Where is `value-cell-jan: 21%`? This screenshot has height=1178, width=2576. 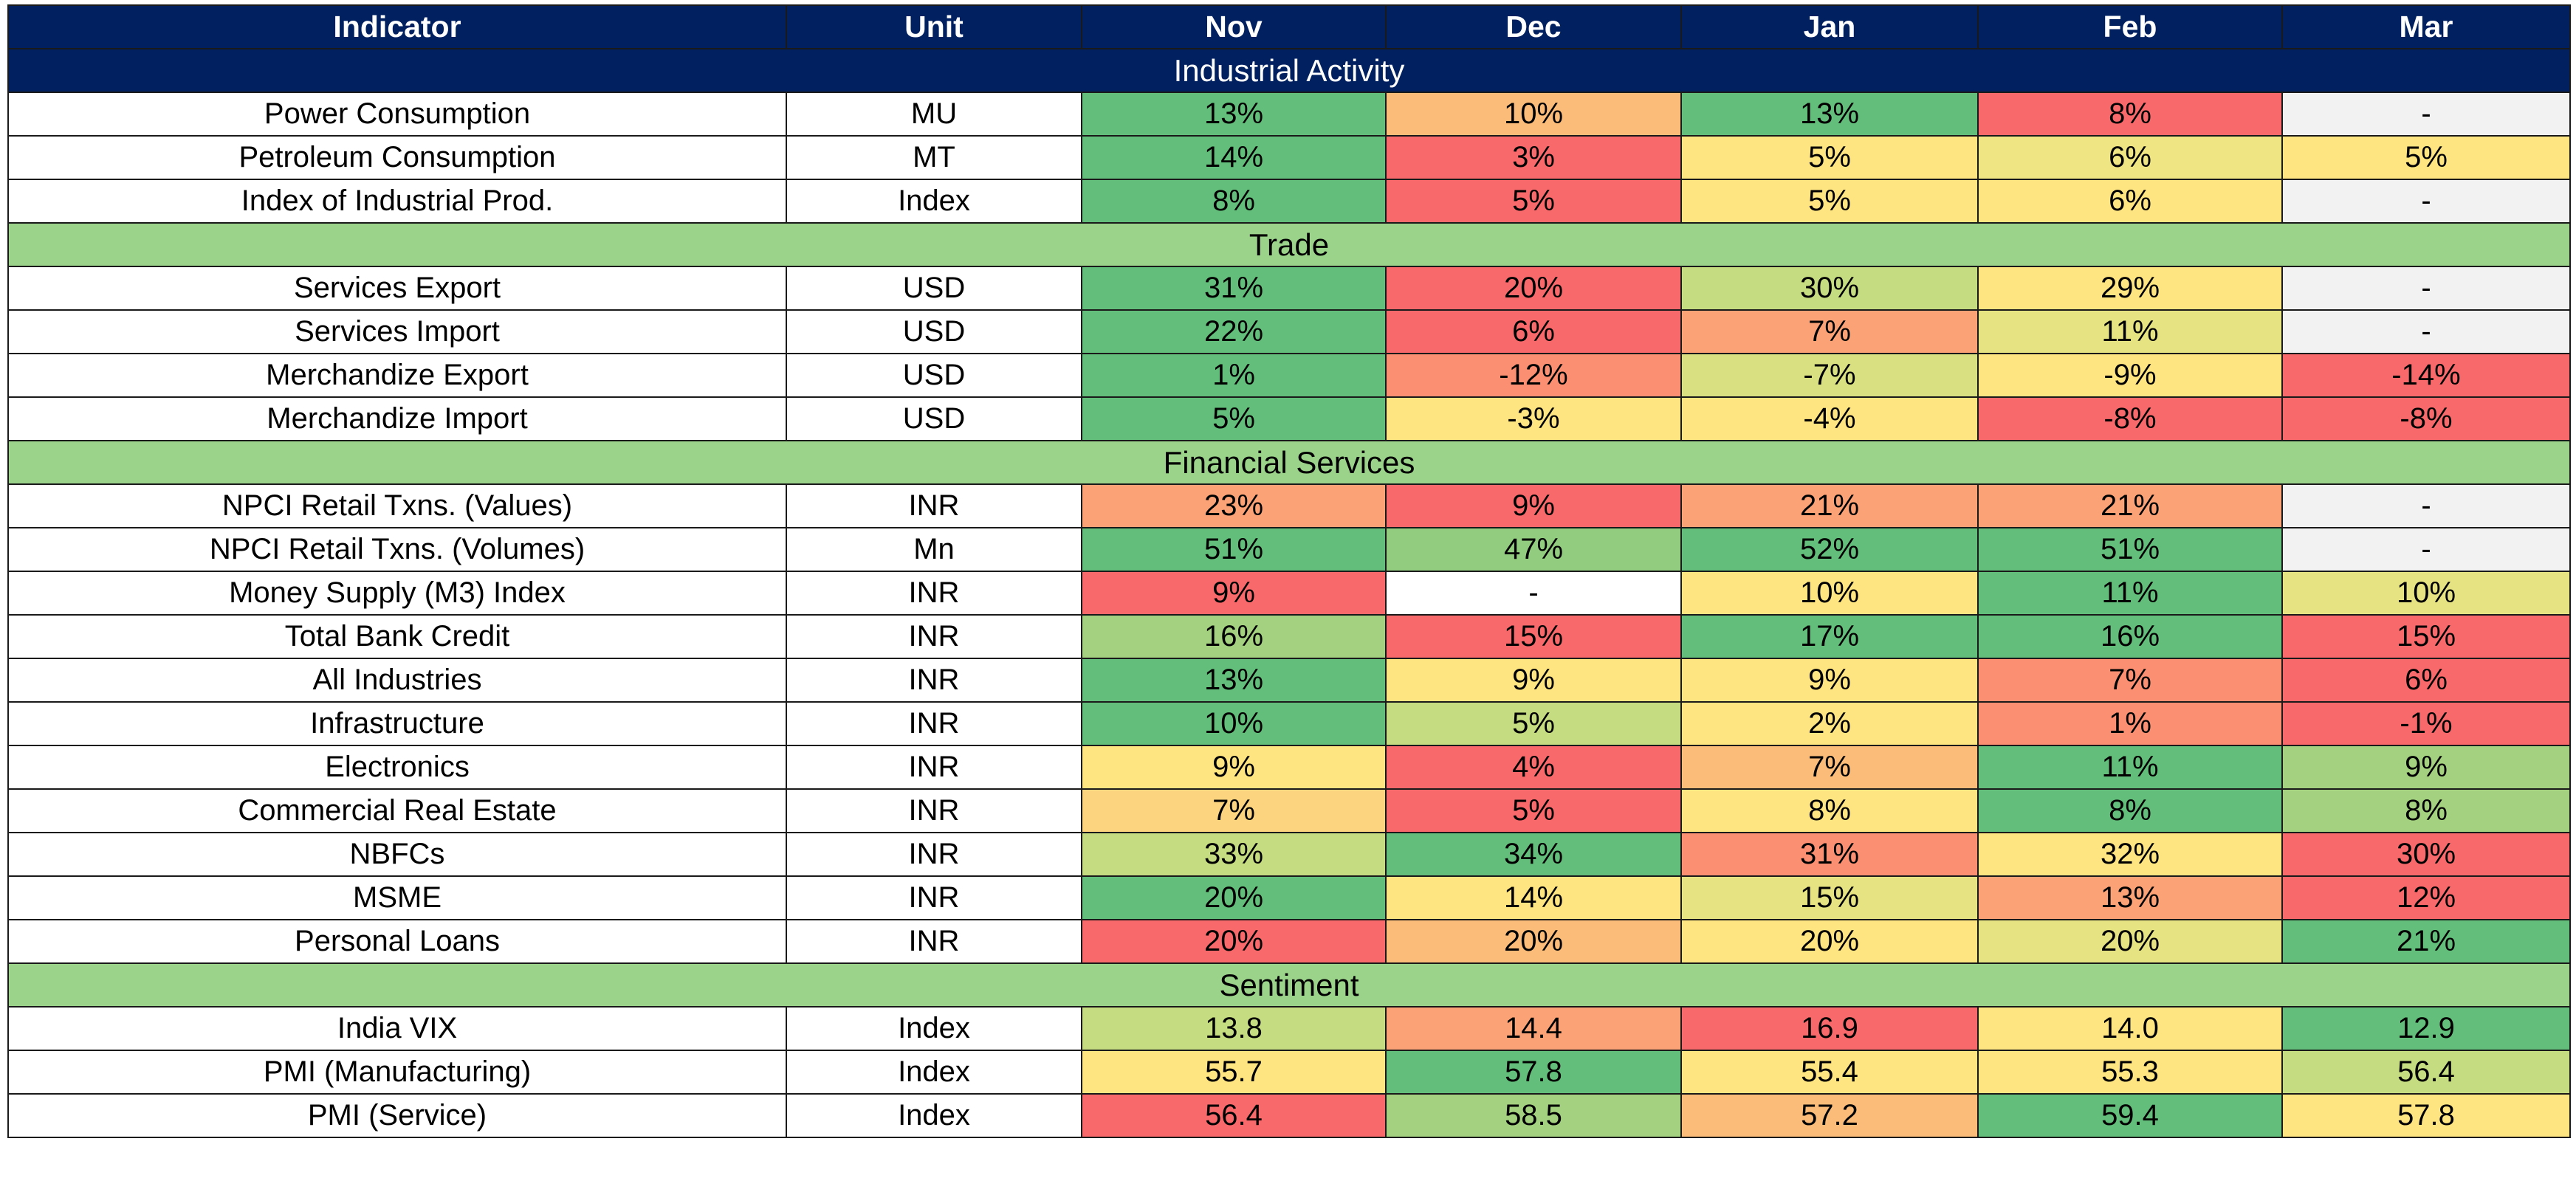 value-cell-jan: 21% is located at coordinates (1829, 506).